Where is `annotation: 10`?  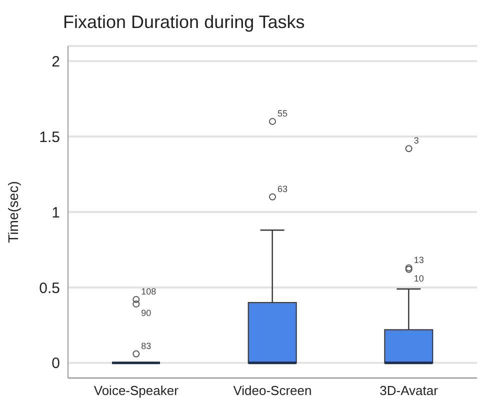 annotation: 10 is located at coordinates (419, 278).